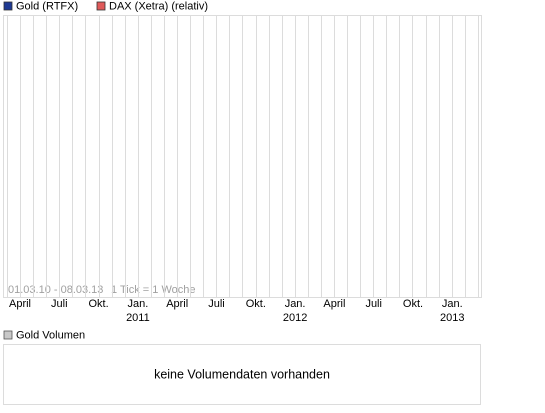  What do you see at coordinates (452, 318) in the screenshot?
I see `x-year-label: 2013` at bounding box center [452, 318].